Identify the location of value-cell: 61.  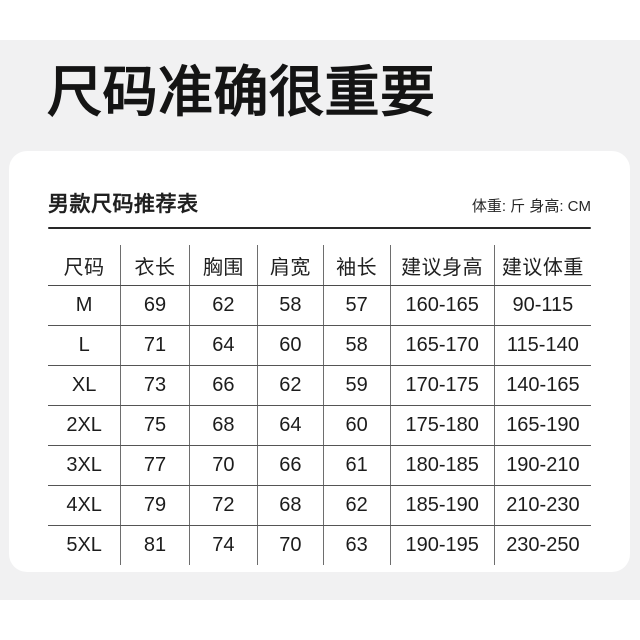
(357, 465).